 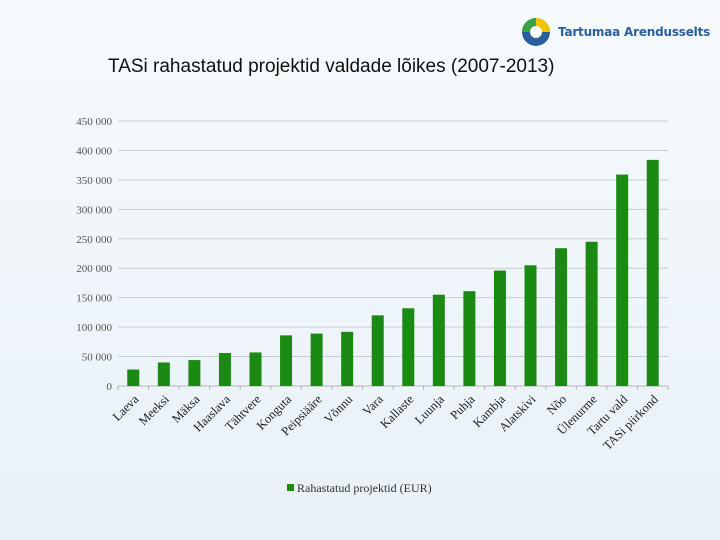 What do you see at coordinates (556, 404) in the screenshot?
I see `x-tick-label: Nõo` at bounding box center [556, 404].